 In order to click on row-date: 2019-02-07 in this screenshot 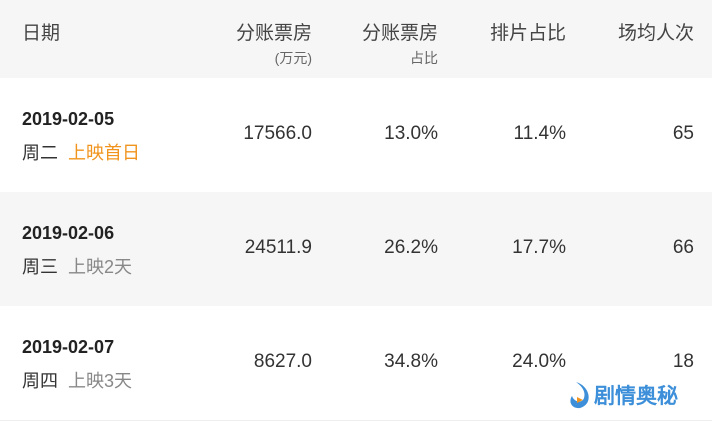, I will do `click(68, 347)`.